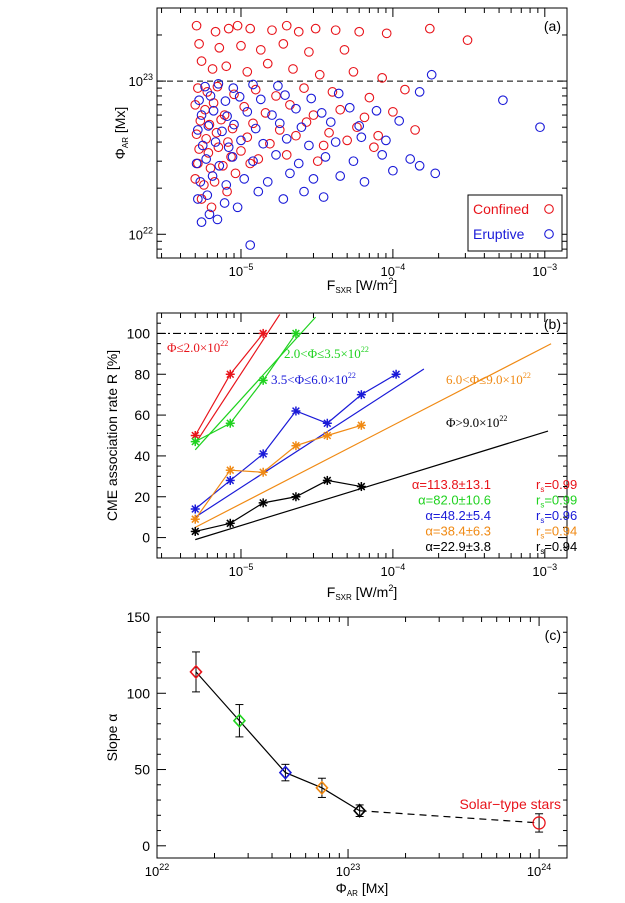  I want to click on series-confined, so click(331, 116).